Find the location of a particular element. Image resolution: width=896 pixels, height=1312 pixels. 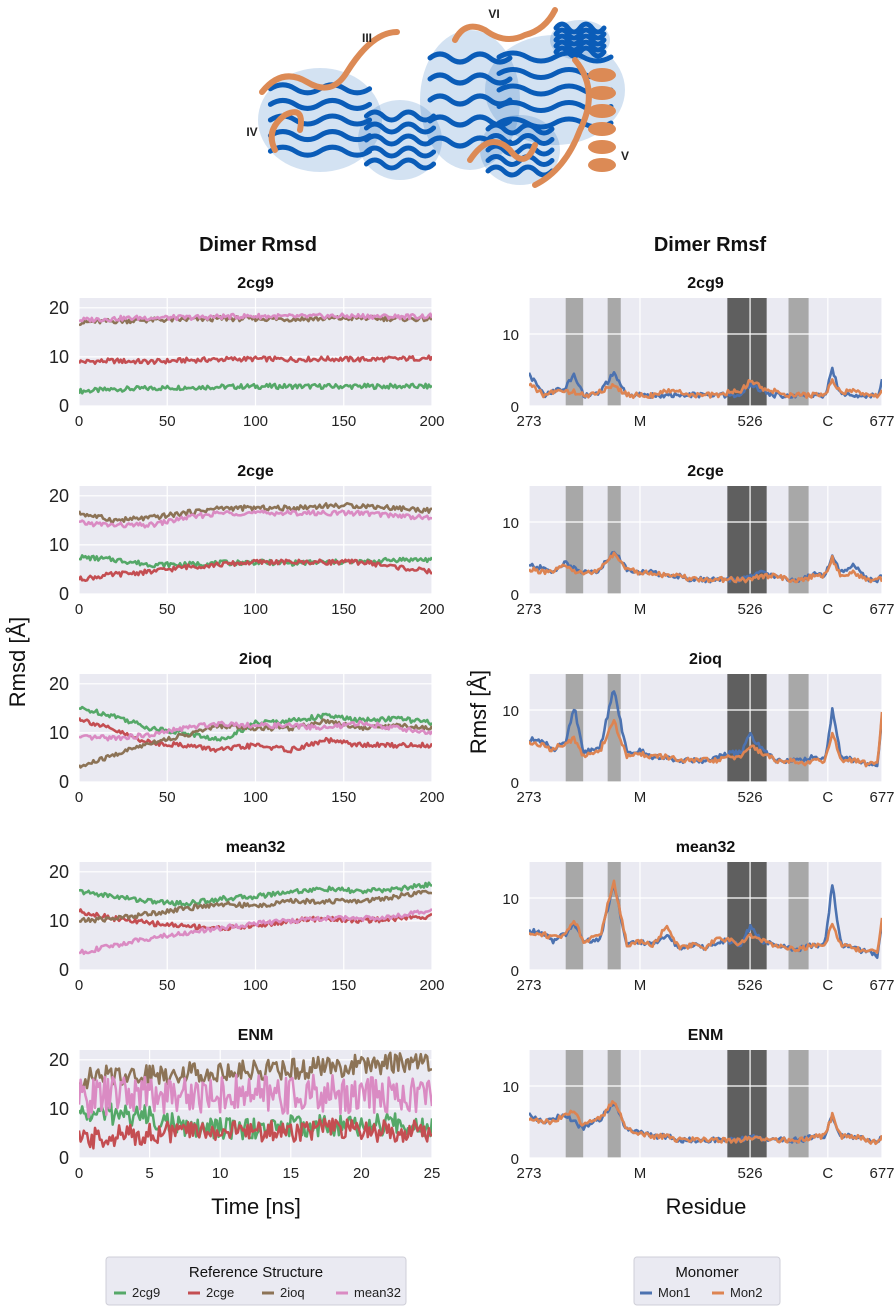

x-tick-label: 0 is located at coordinates (79, 797).